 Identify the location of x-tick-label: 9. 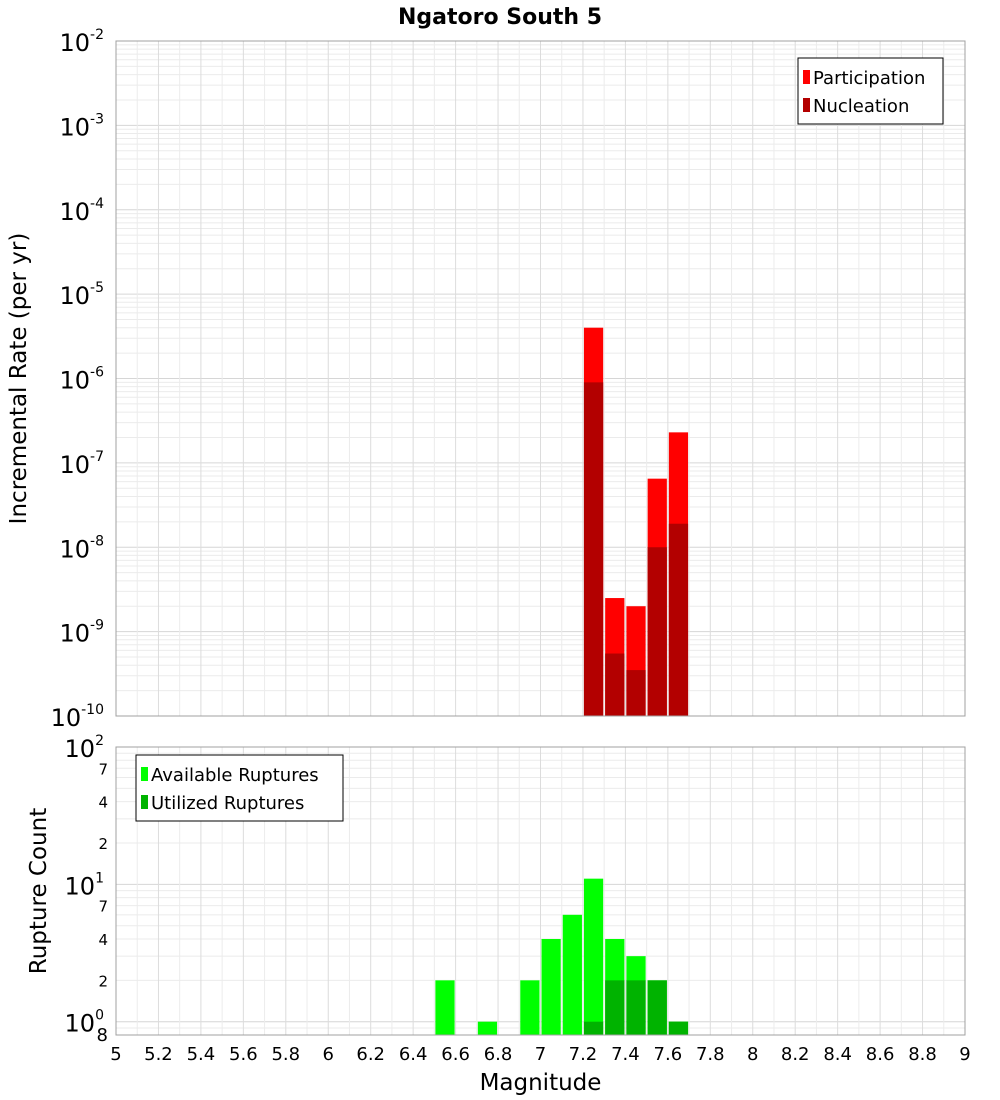
(964, 1054).